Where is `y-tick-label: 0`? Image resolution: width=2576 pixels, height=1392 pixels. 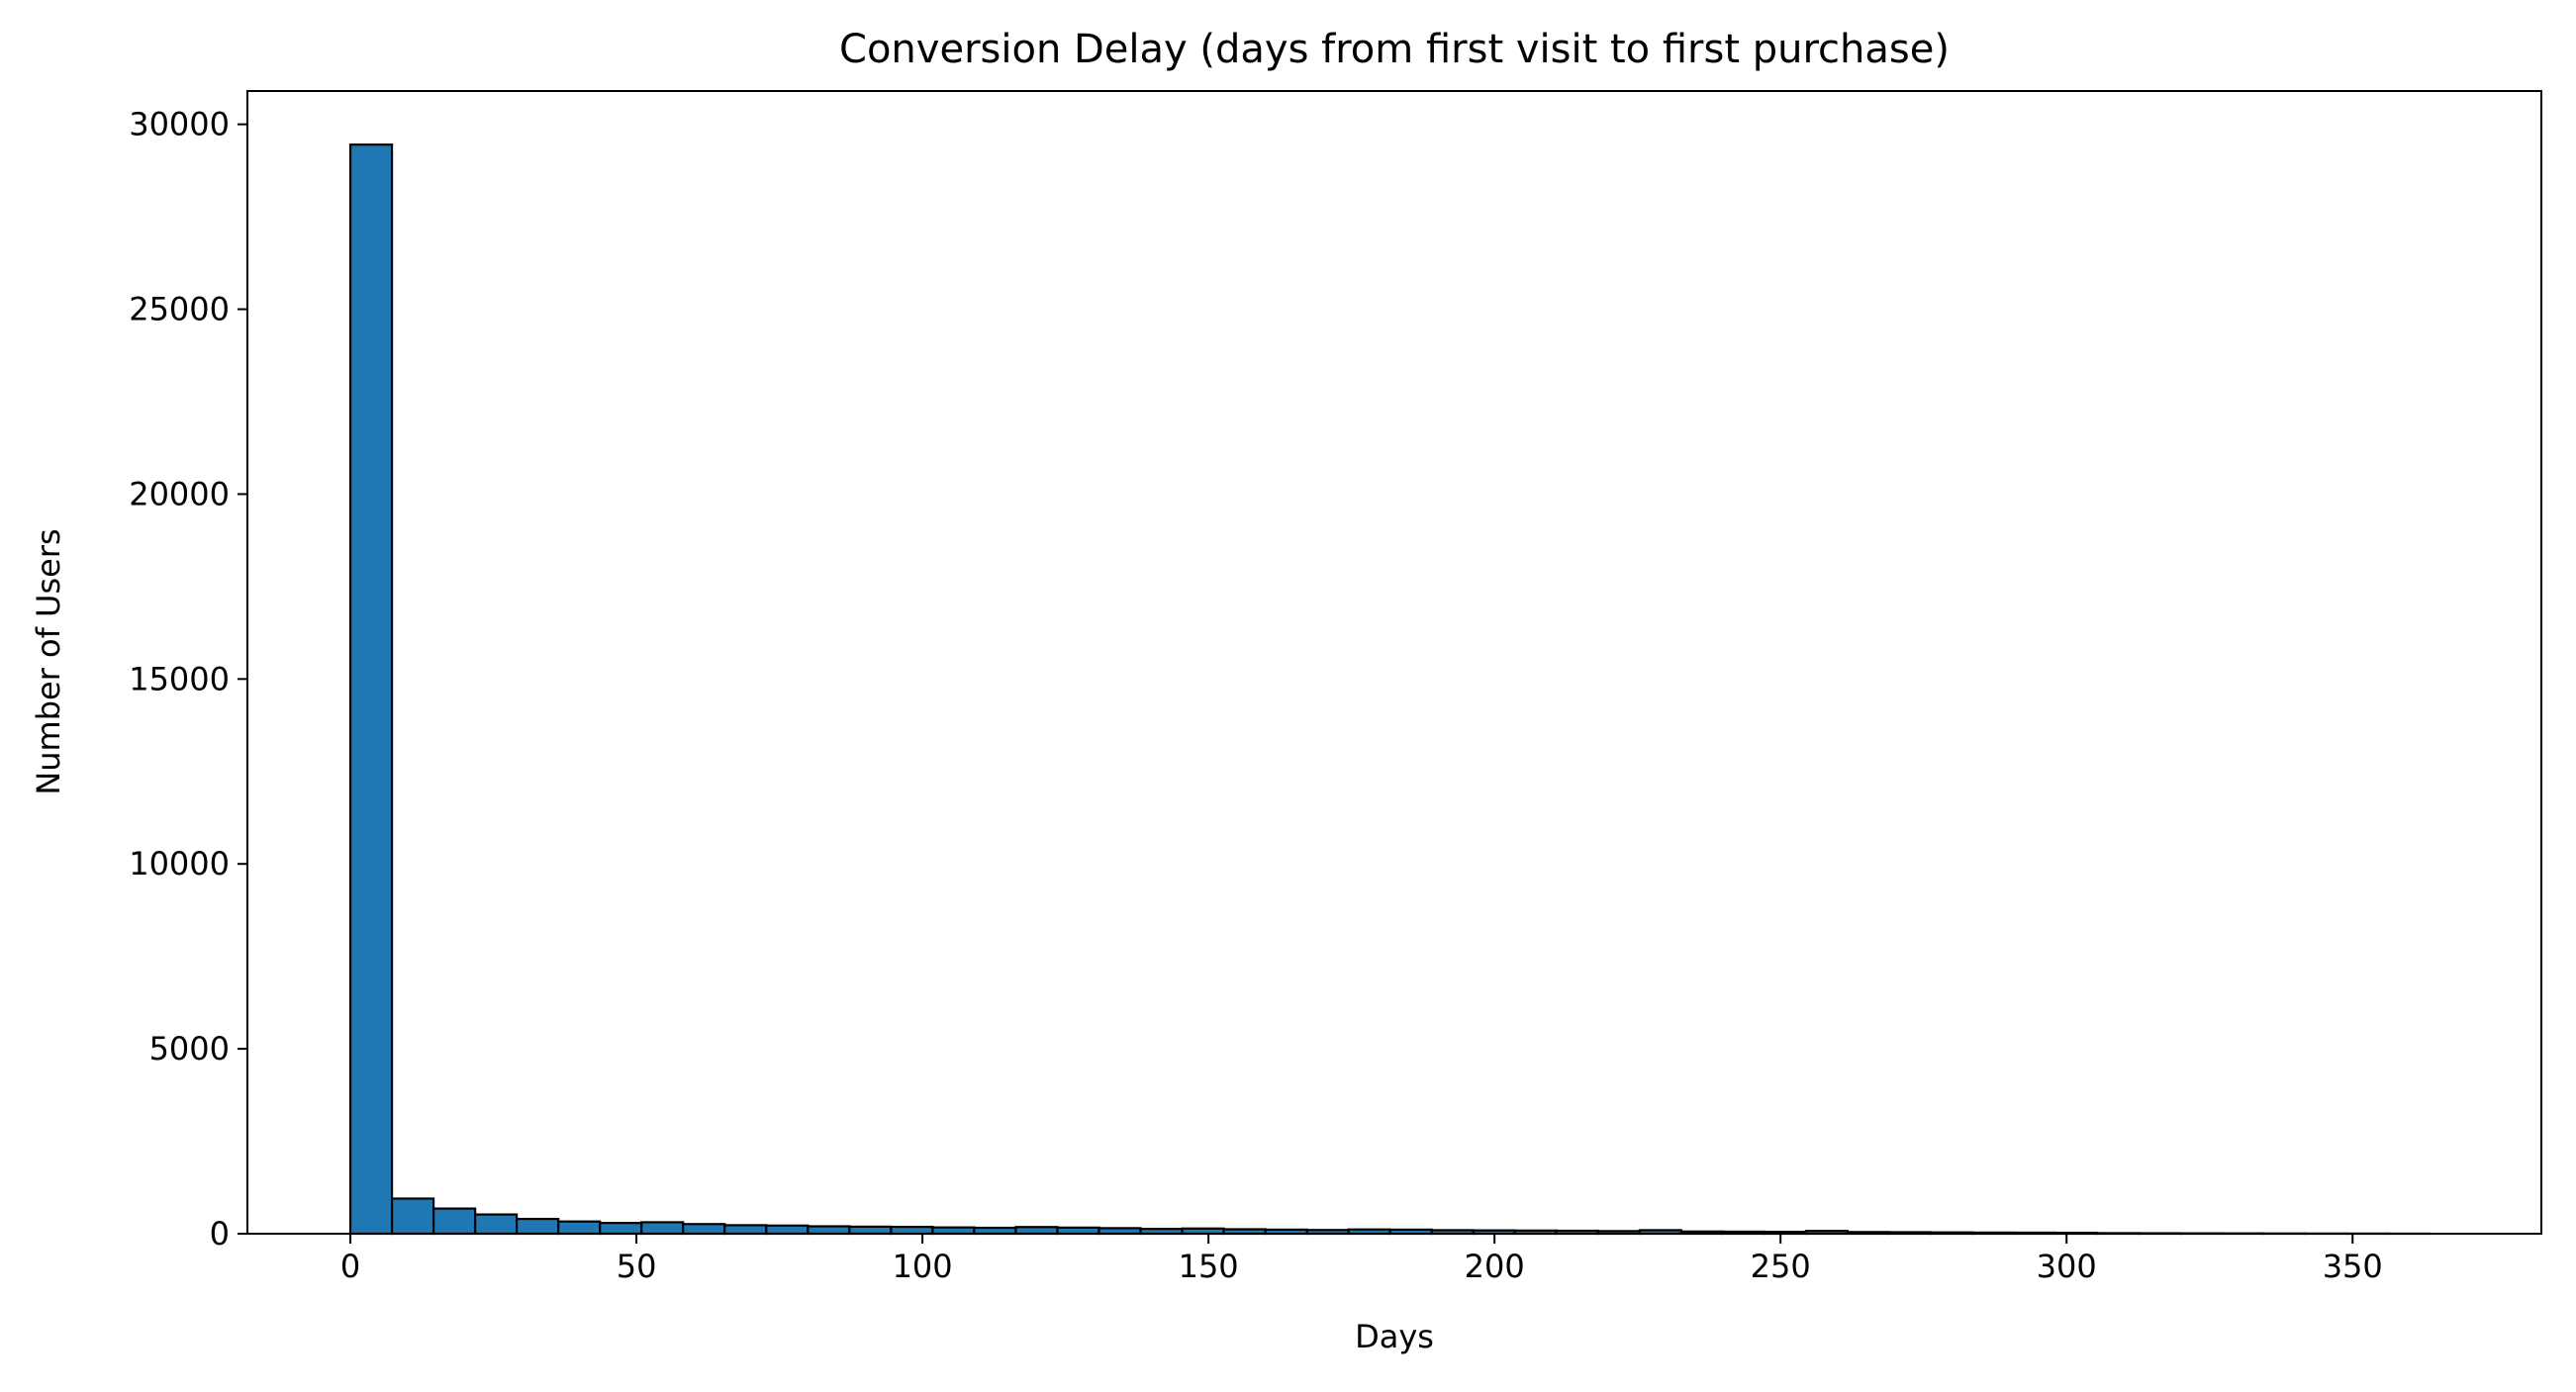 y-tick-label: 0 is located at coordinates (220, 1234).